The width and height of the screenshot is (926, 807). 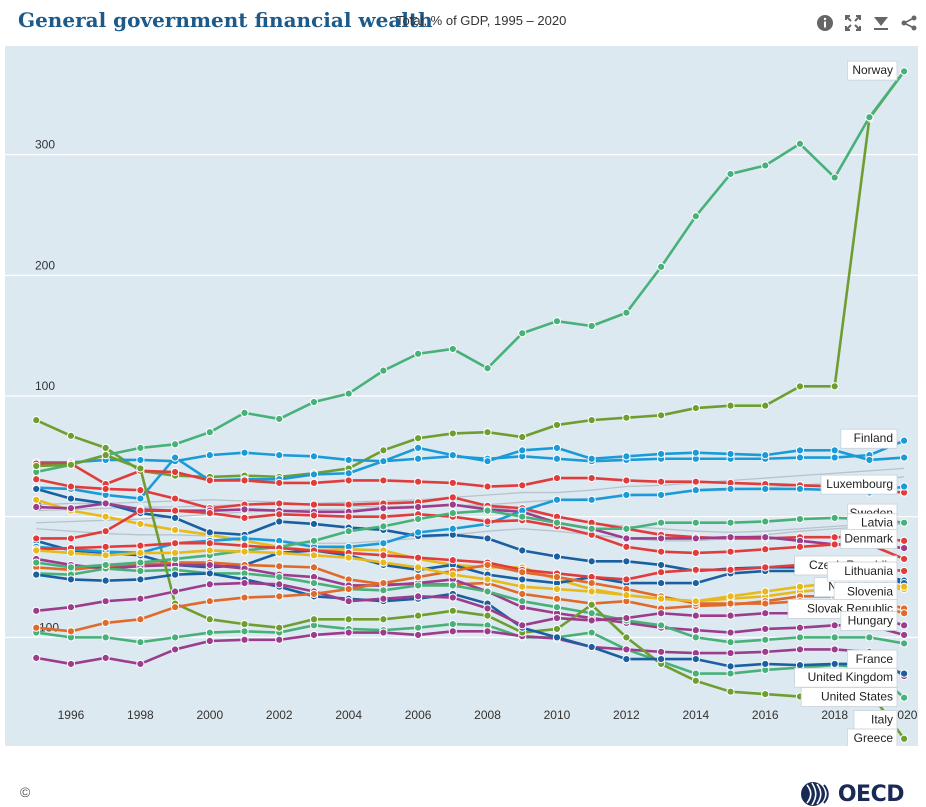 I want to click on series-label-15: Italy, so click(x=875, y=720).